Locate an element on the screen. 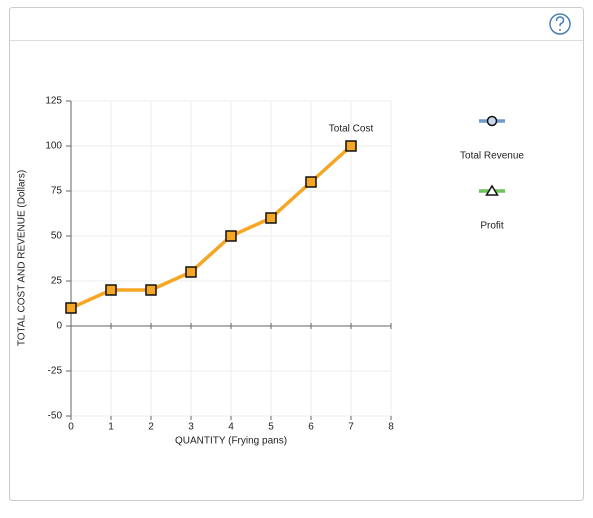 The width and height of the screenshot is (593, 518). help-button is located at coordinates (560, 24).